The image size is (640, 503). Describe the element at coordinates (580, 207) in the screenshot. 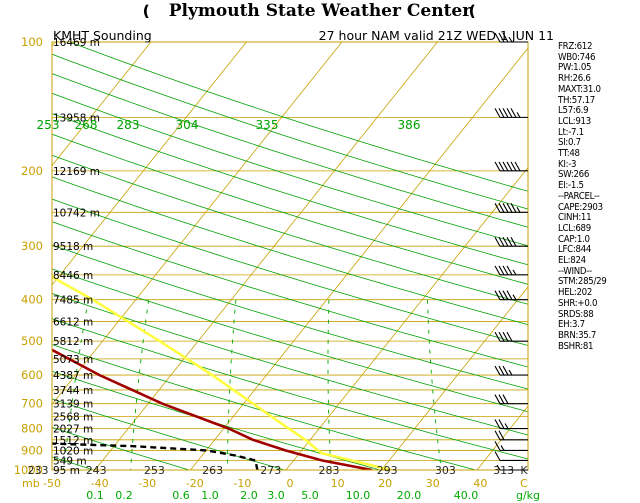

I see `index-line: CAPE:2903` at that location.